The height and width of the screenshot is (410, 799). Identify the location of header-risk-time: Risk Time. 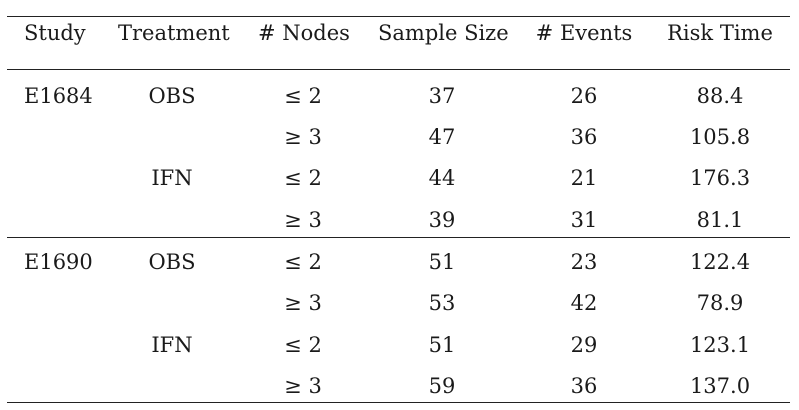
(720, 33).